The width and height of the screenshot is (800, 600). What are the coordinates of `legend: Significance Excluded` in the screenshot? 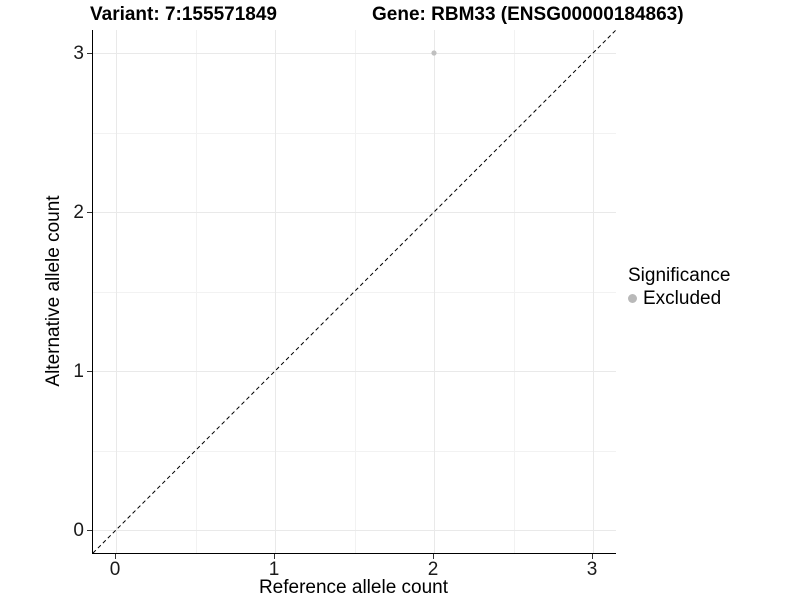 It's located at (679, 287).